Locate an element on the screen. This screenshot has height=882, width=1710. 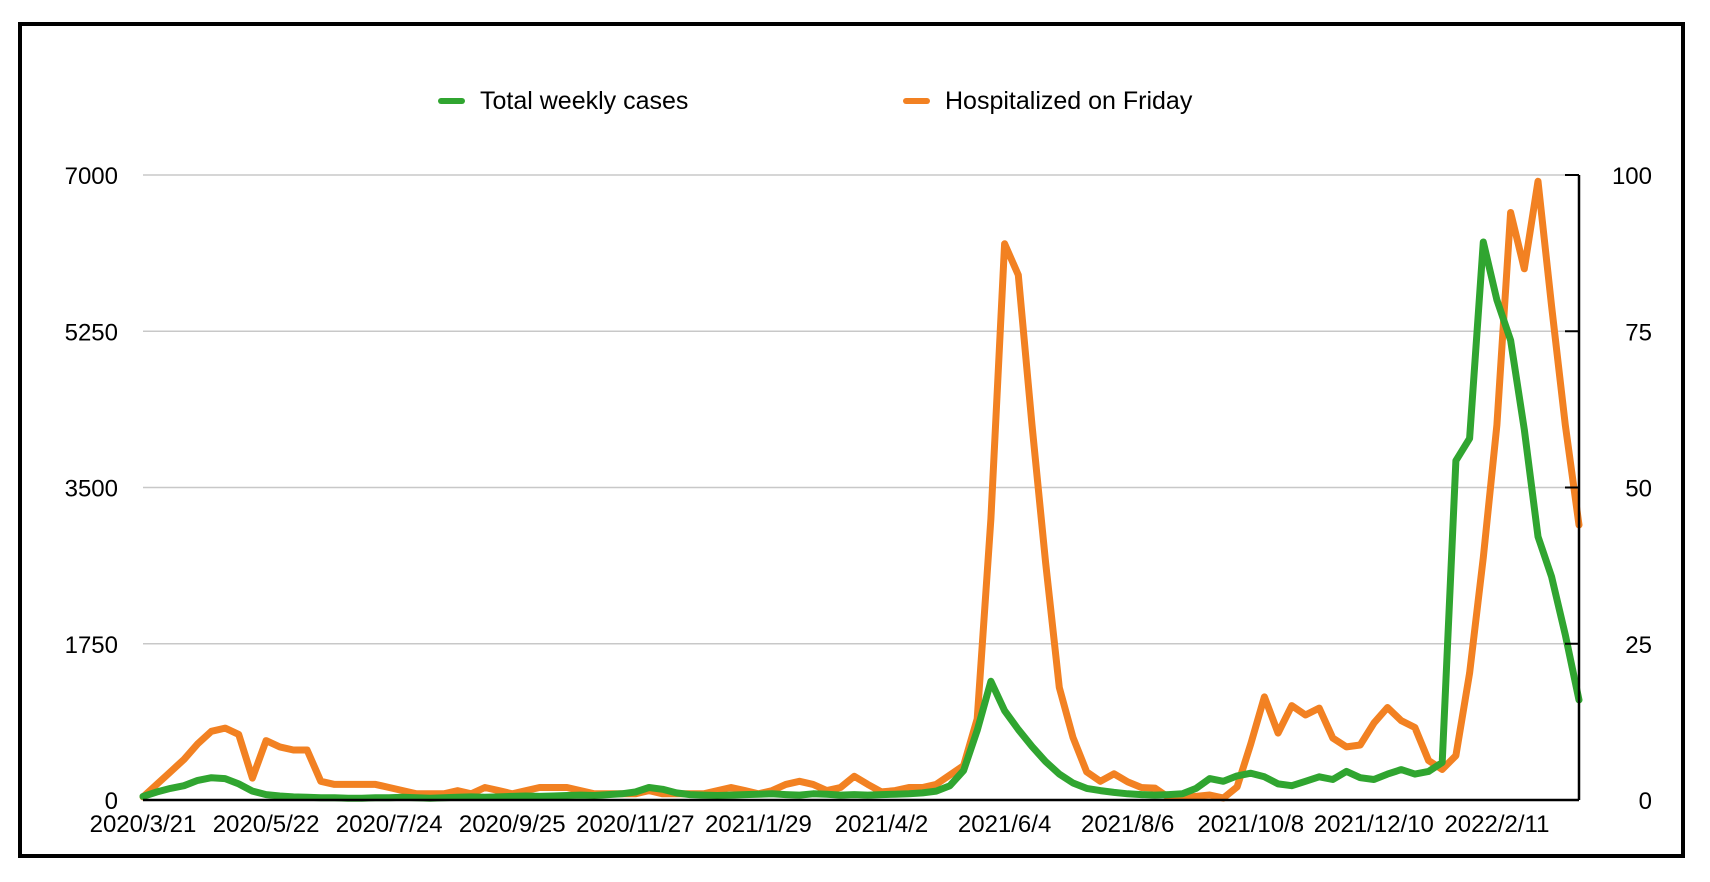
legend-item-total-weekly-cases: Total weekly cases is located at coordinates (563, 101).